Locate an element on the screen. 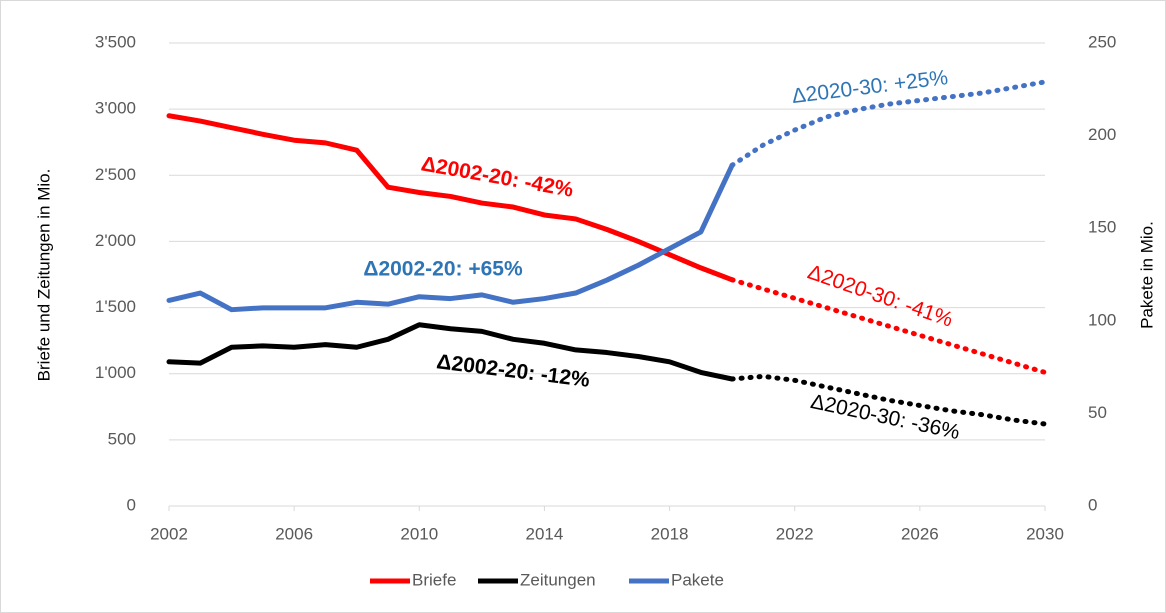 The height and width of the screenshot is (613, 1166). y2-tick-label: 50 is located at coordinates (1097, 412).